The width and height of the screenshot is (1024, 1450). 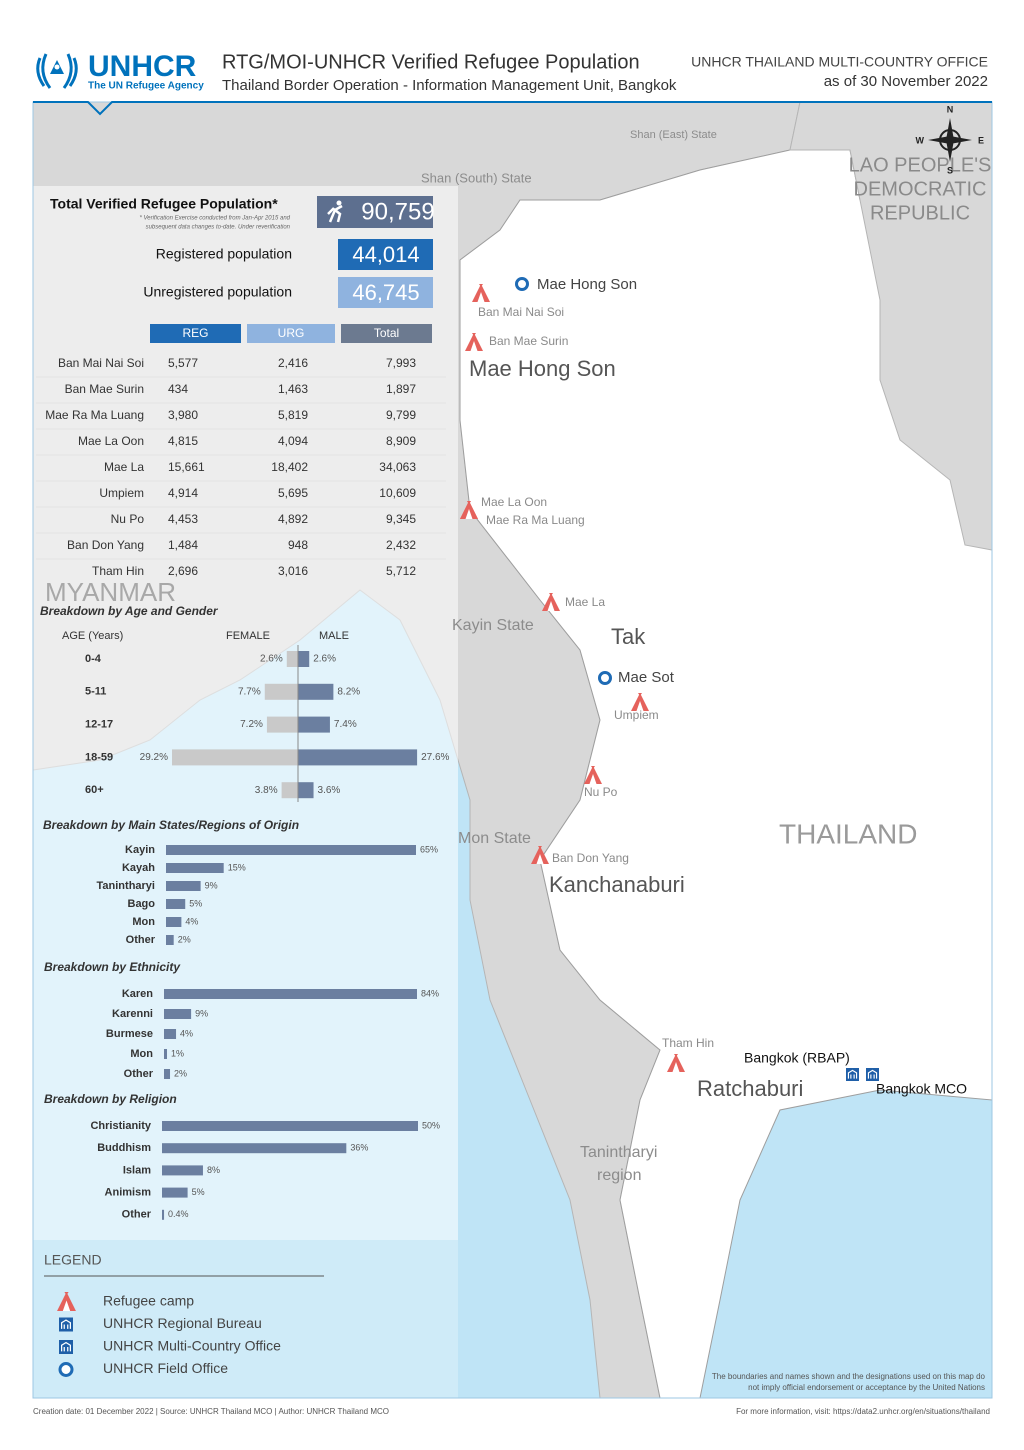 I want to click on cell: 4,892, so click(x=293, y=519).